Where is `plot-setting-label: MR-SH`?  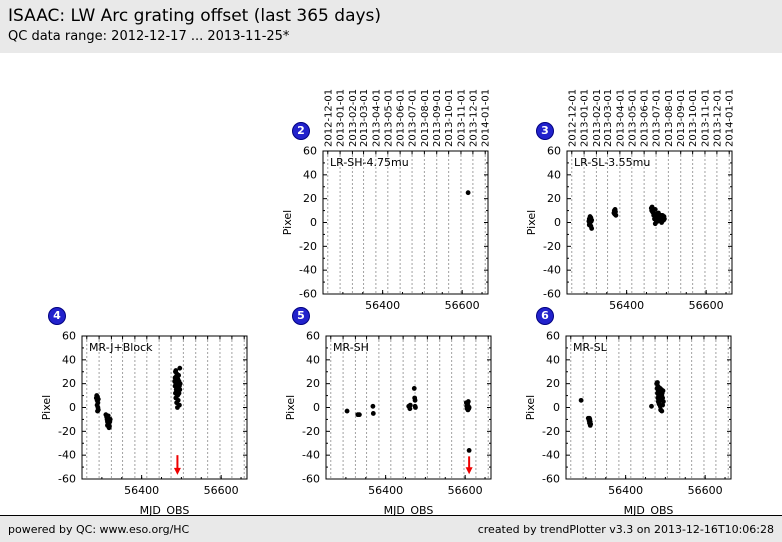 plot-setting-label: MR-SH is located at coordinates (351, 347).